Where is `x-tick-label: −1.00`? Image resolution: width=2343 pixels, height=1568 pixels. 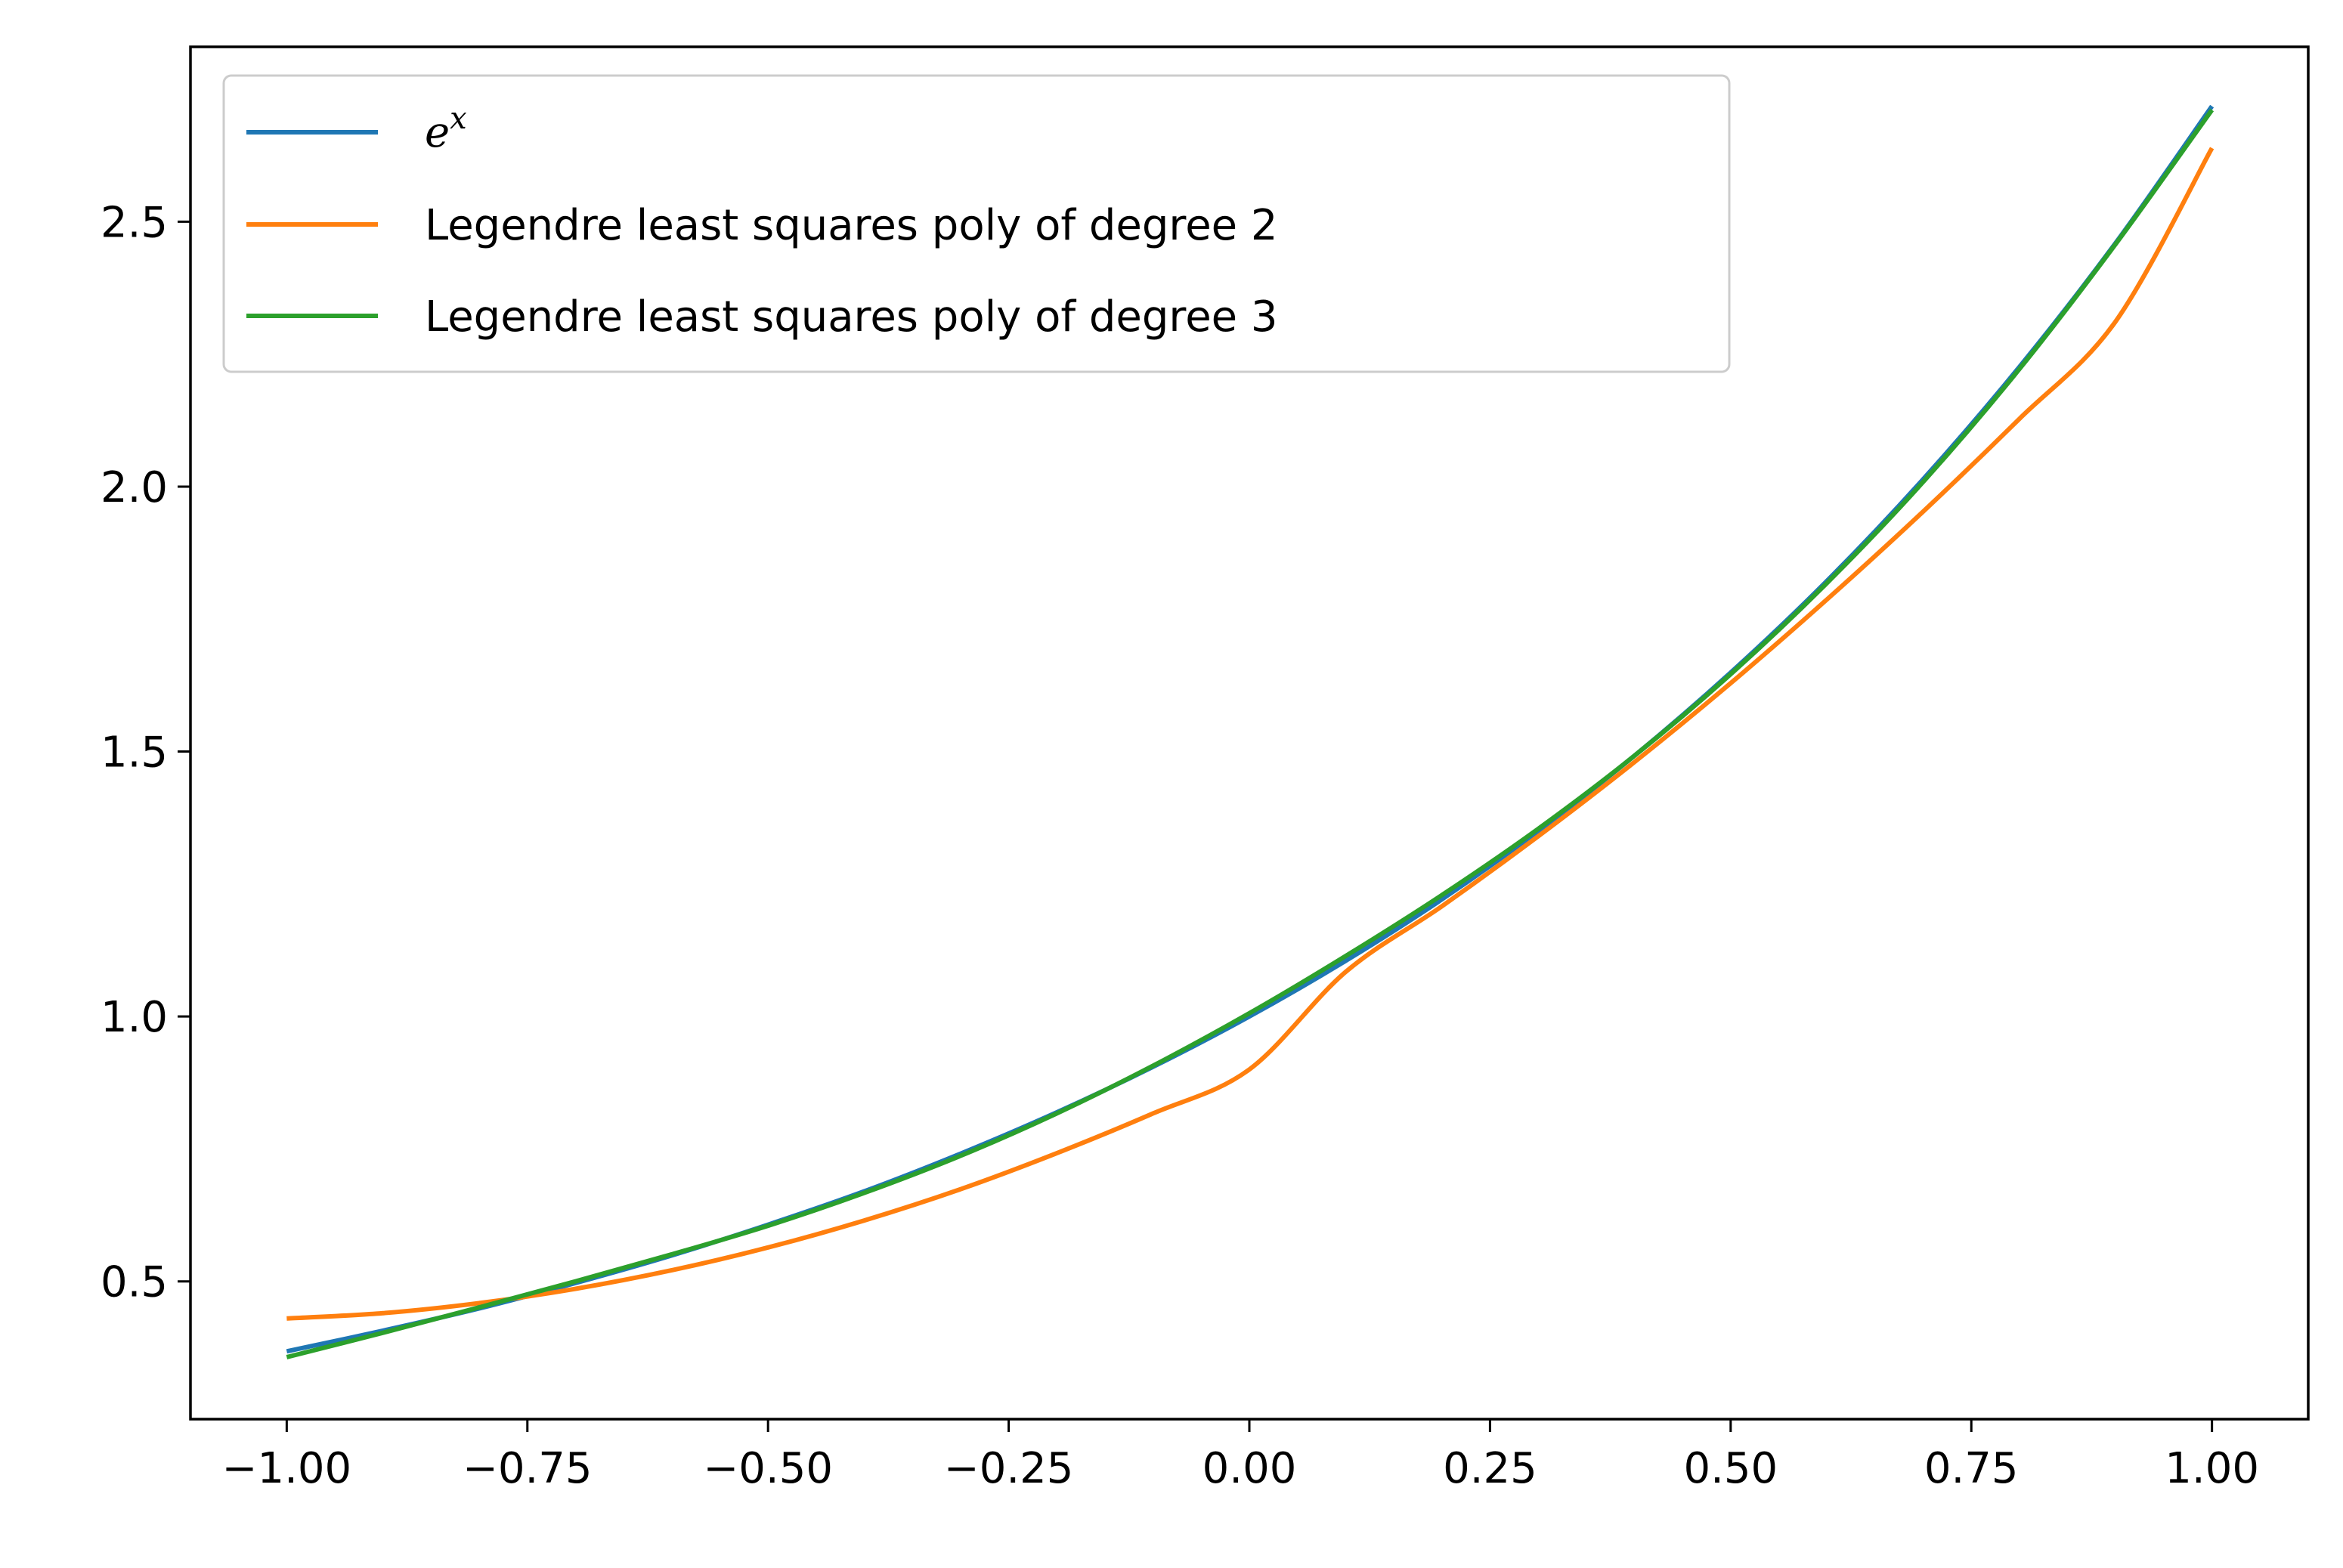
x-tick-label: −1.00 is located at coordinates (287, 1468).